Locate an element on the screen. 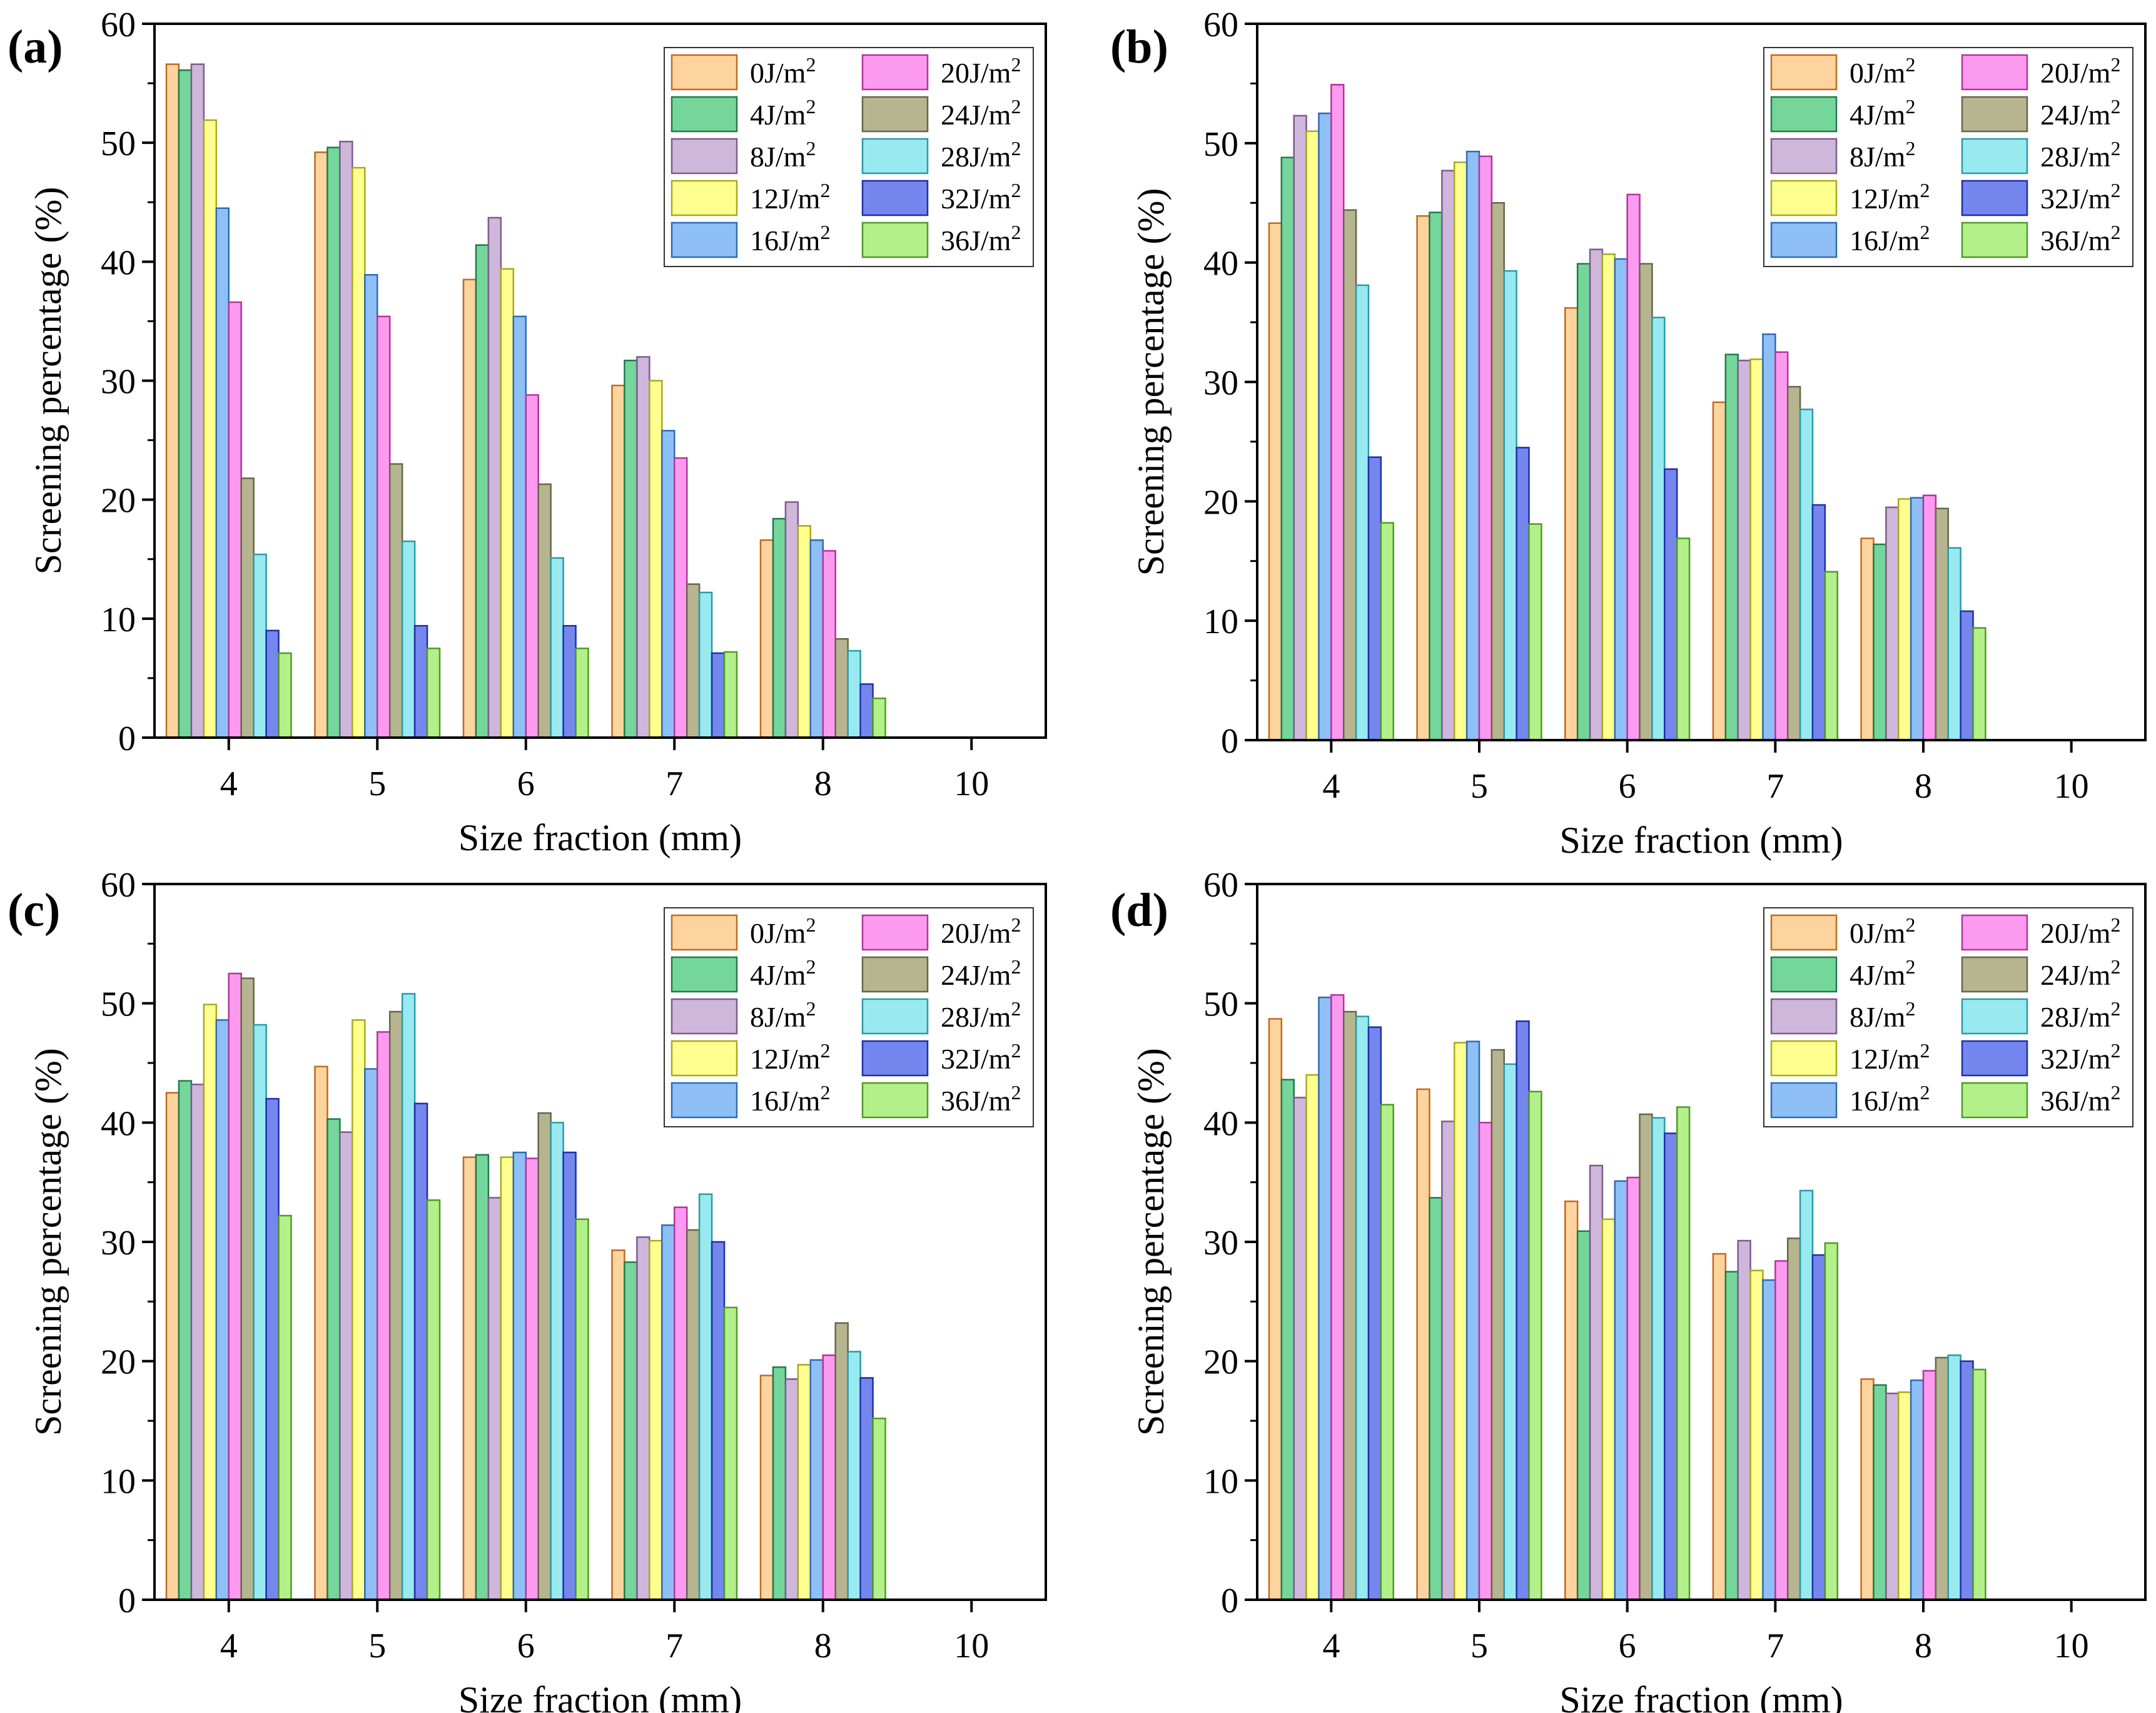 Image resolution: width=2156 pixels, height=1713 pixels. legend-item: 32J/m2 is located at coordinates (941, 197).